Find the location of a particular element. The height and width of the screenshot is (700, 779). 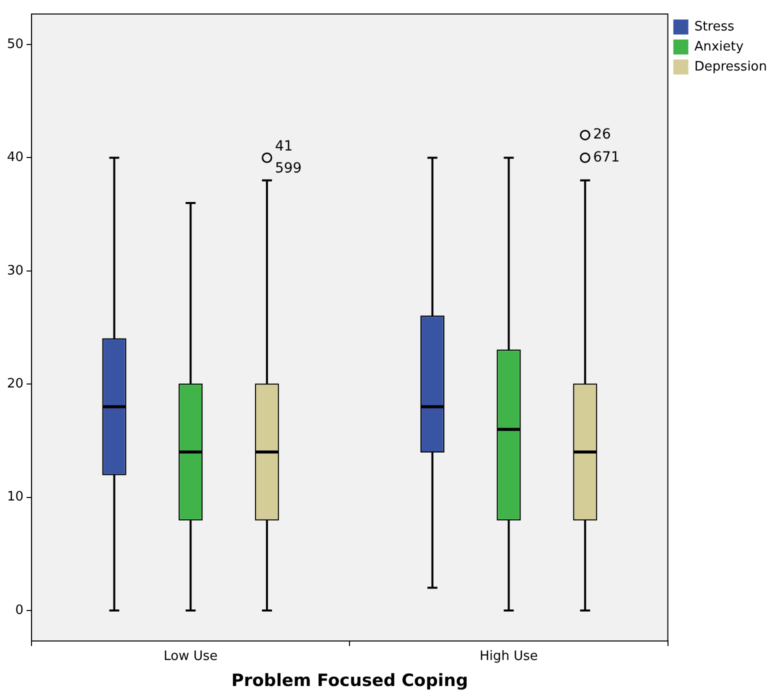

y-tick-label: 40 is located at coordinates (15, 158).